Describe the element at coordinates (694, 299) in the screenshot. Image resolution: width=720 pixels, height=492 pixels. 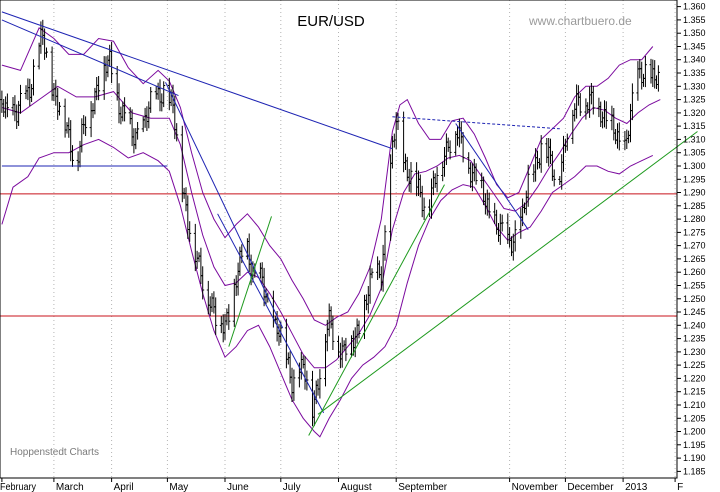
I see `y-tick-label: 1.250` at that location.